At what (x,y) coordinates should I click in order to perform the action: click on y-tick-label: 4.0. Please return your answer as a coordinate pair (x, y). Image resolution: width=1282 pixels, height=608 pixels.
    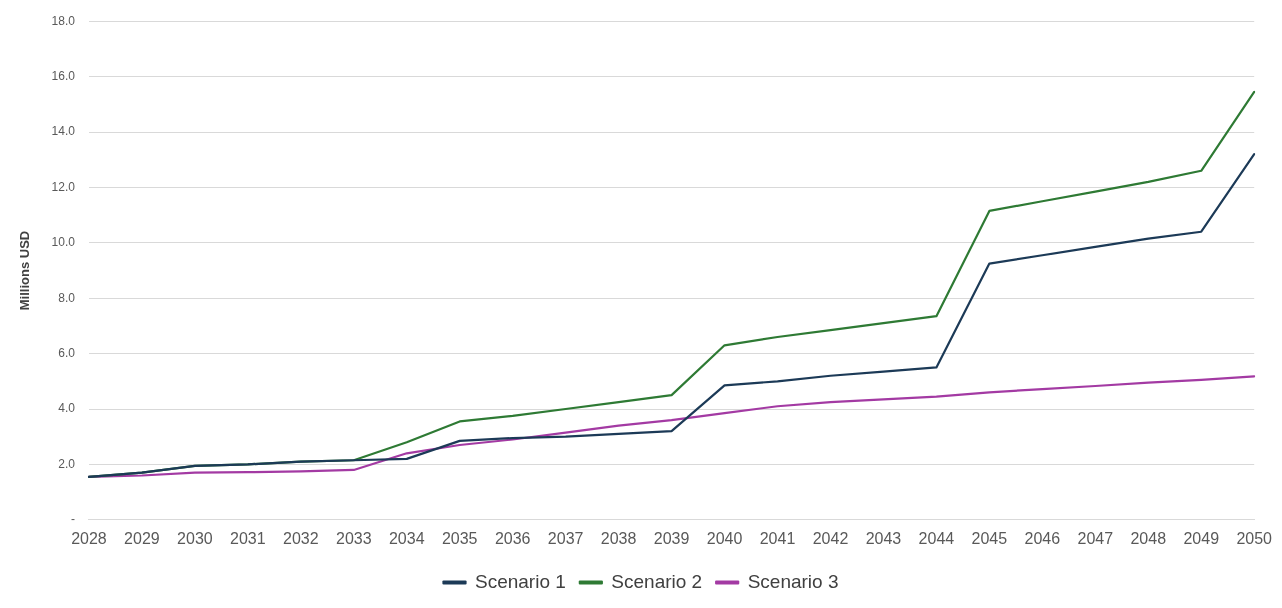
    Looking at the image, I should click on (67, 408).